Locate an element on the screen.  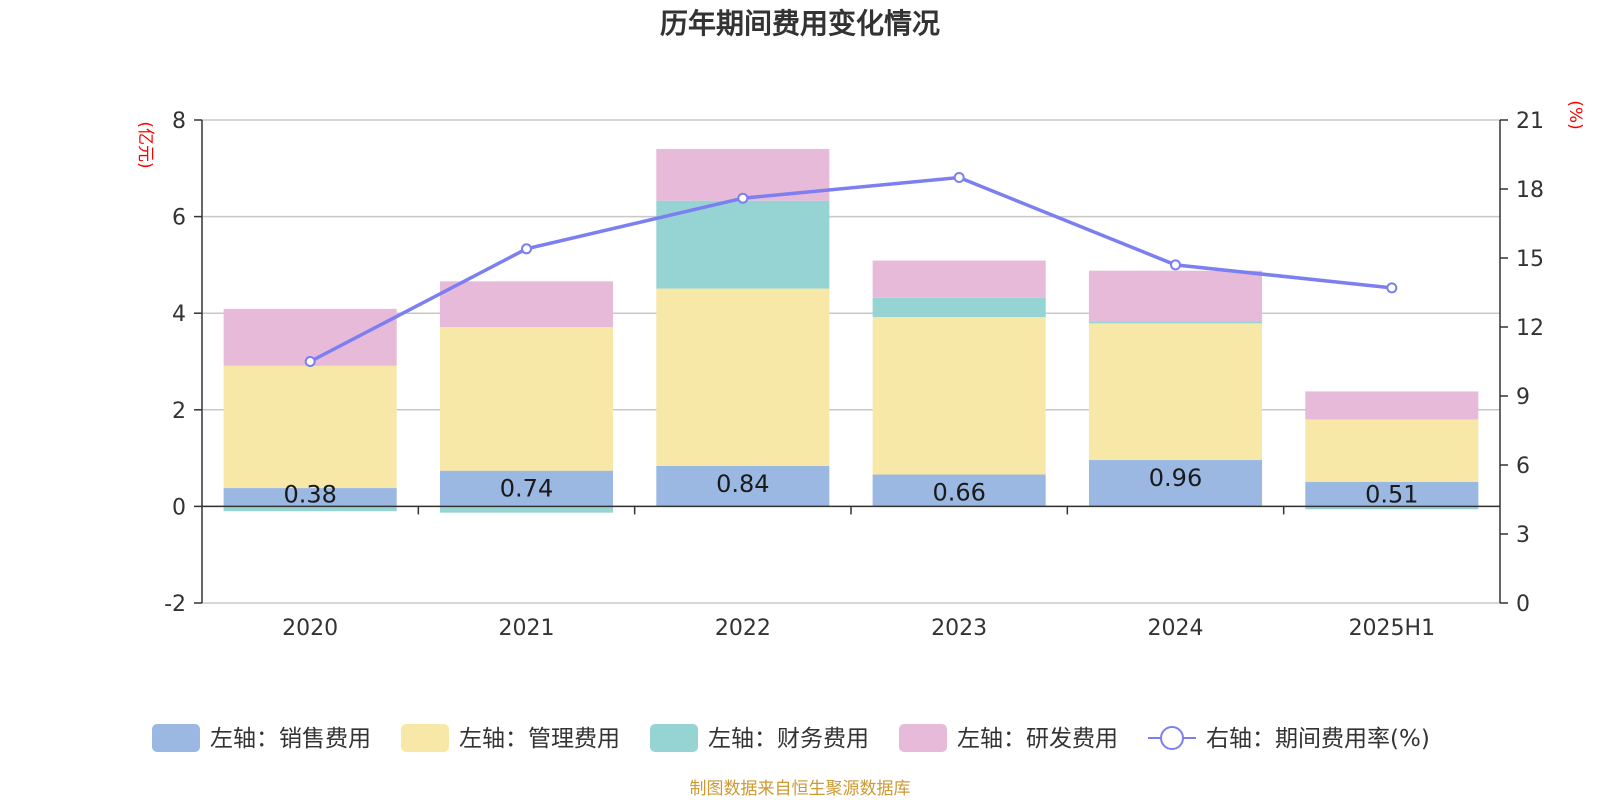
bar-value-label: 0.66 is located at coordinates (958, 493).